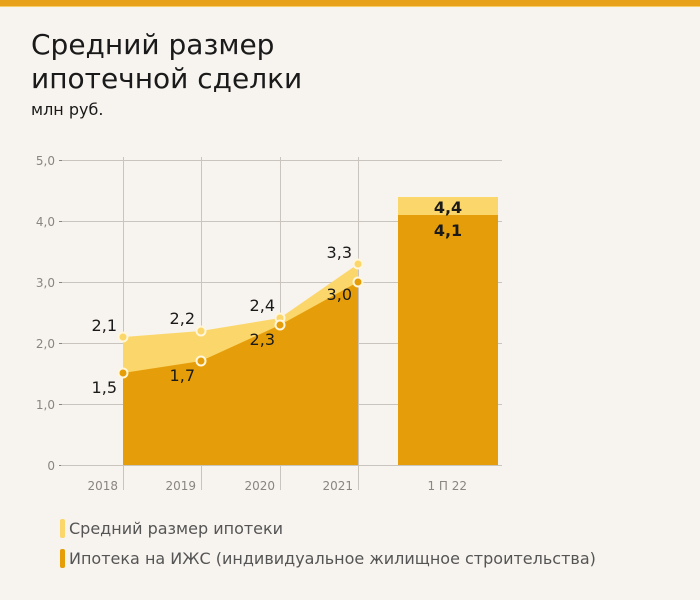 This screenshot has width=700, height=600. I want to click on top-accent-bar, so click(350, 3).